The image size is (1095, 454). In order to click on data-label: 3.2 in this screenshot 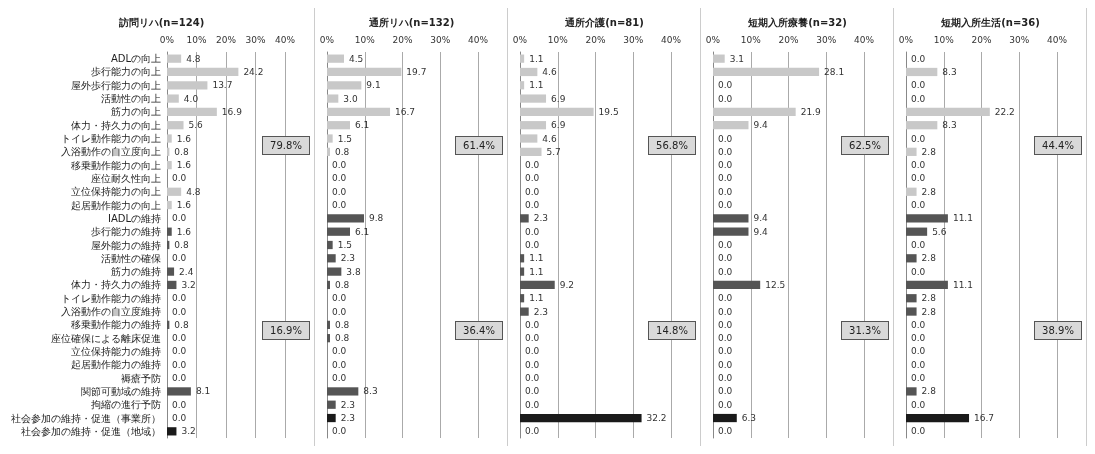, I will do `click(188, 431)`.